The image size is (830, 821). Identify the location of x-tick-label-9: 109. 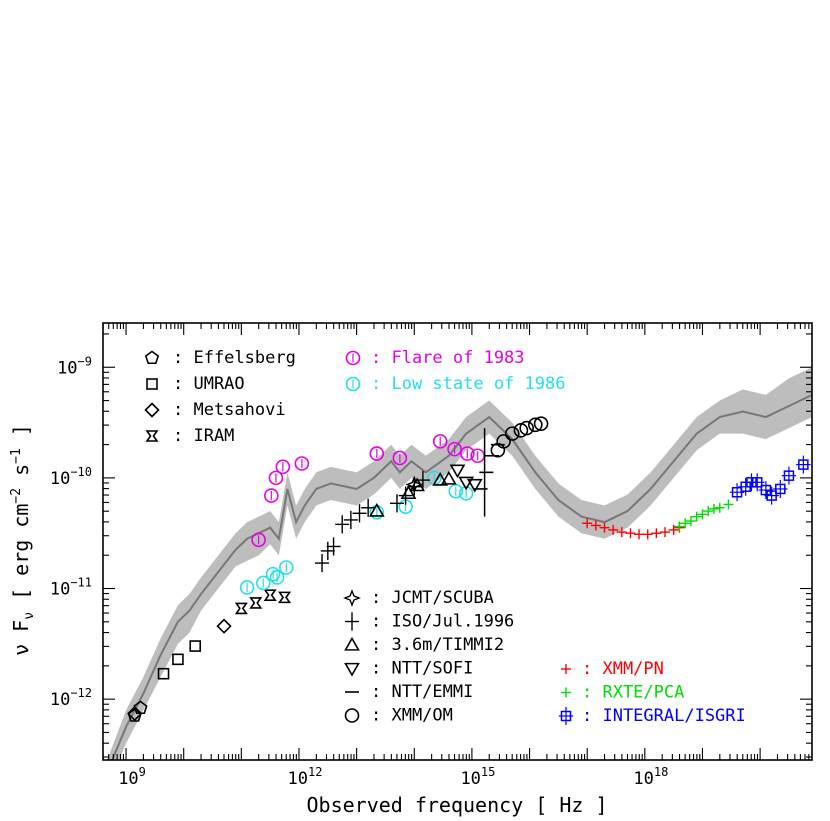
(132, 777).